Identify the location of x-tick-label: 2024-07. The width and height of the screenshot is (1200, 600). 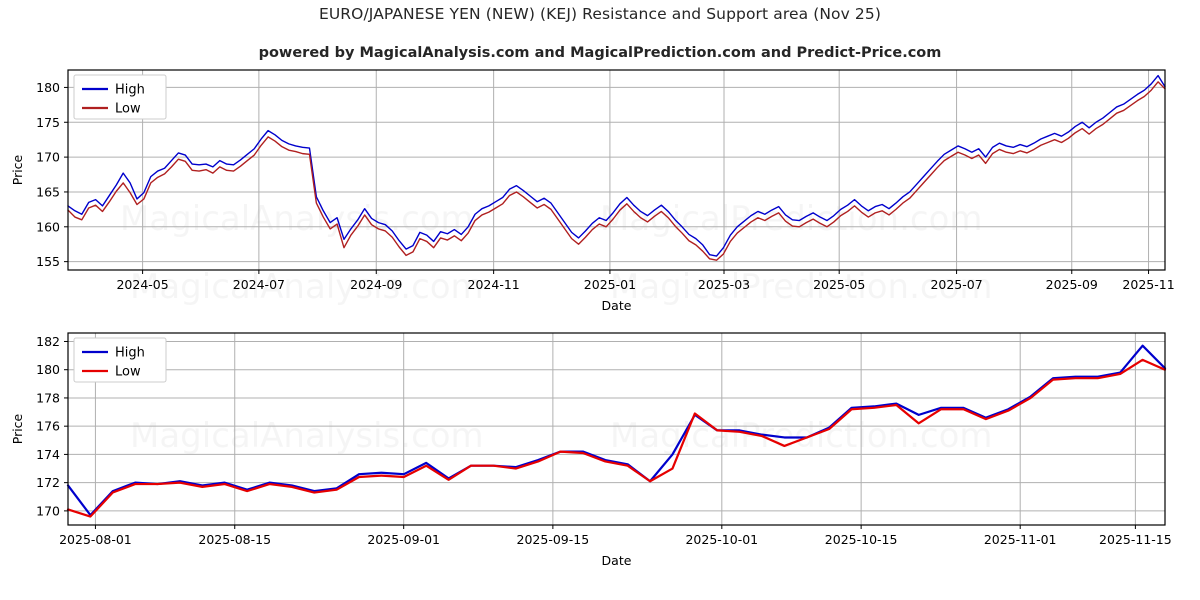
(259, 284).